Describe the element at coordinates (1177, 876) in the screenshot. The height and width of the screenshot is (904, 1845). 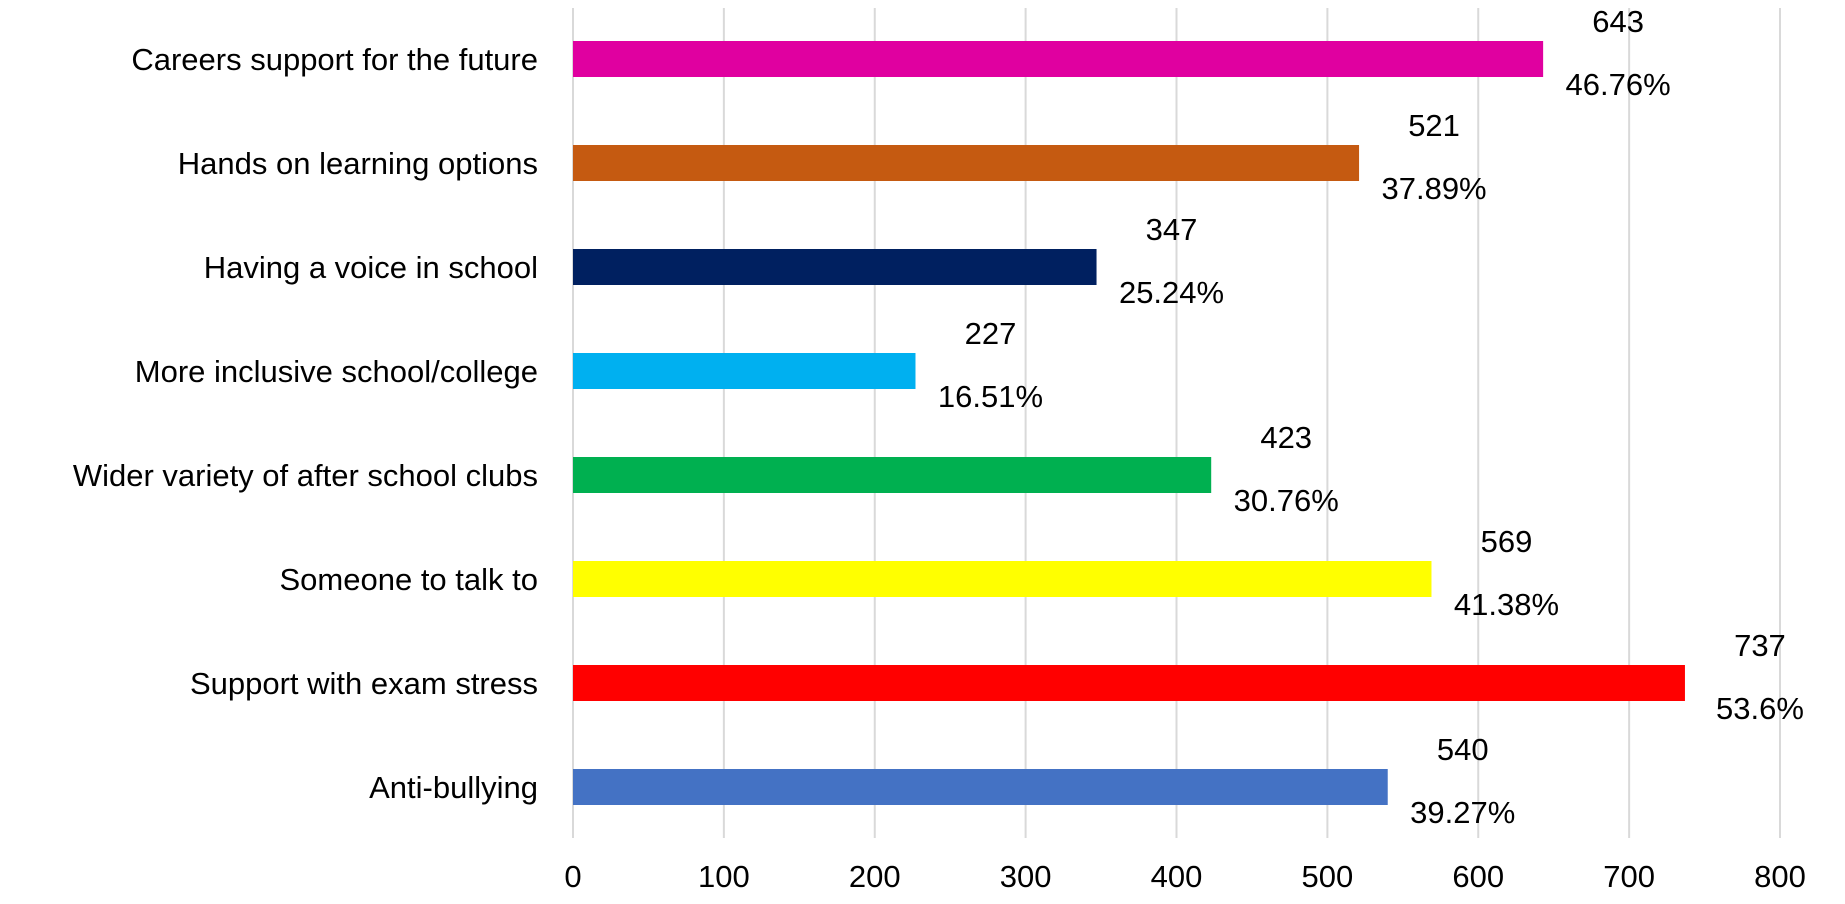
I see `x-tick-label-400: 400` at that location.